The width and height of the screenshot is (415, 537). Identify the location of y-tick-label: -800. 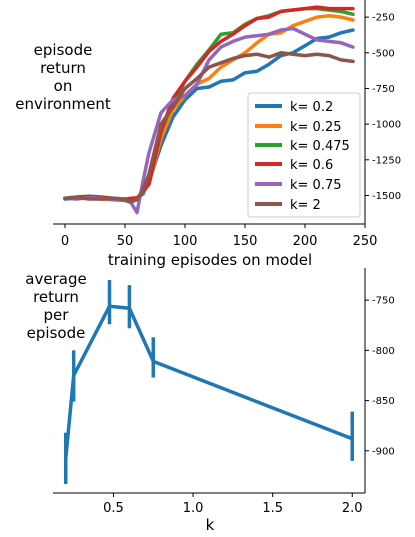
(383, 351).